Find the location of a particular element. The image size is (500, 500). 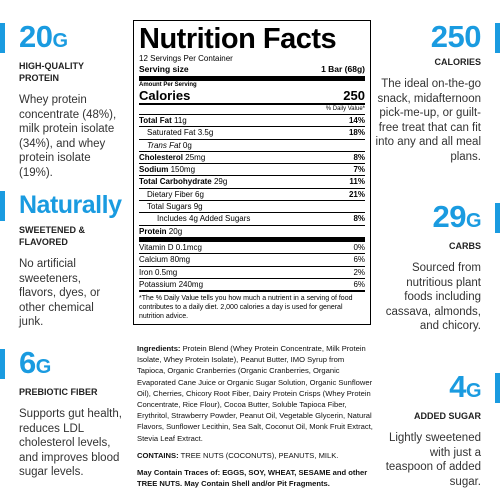

nutrient-row: Saturated Fat 3.5g 18% is located at coordinates (252, 132).